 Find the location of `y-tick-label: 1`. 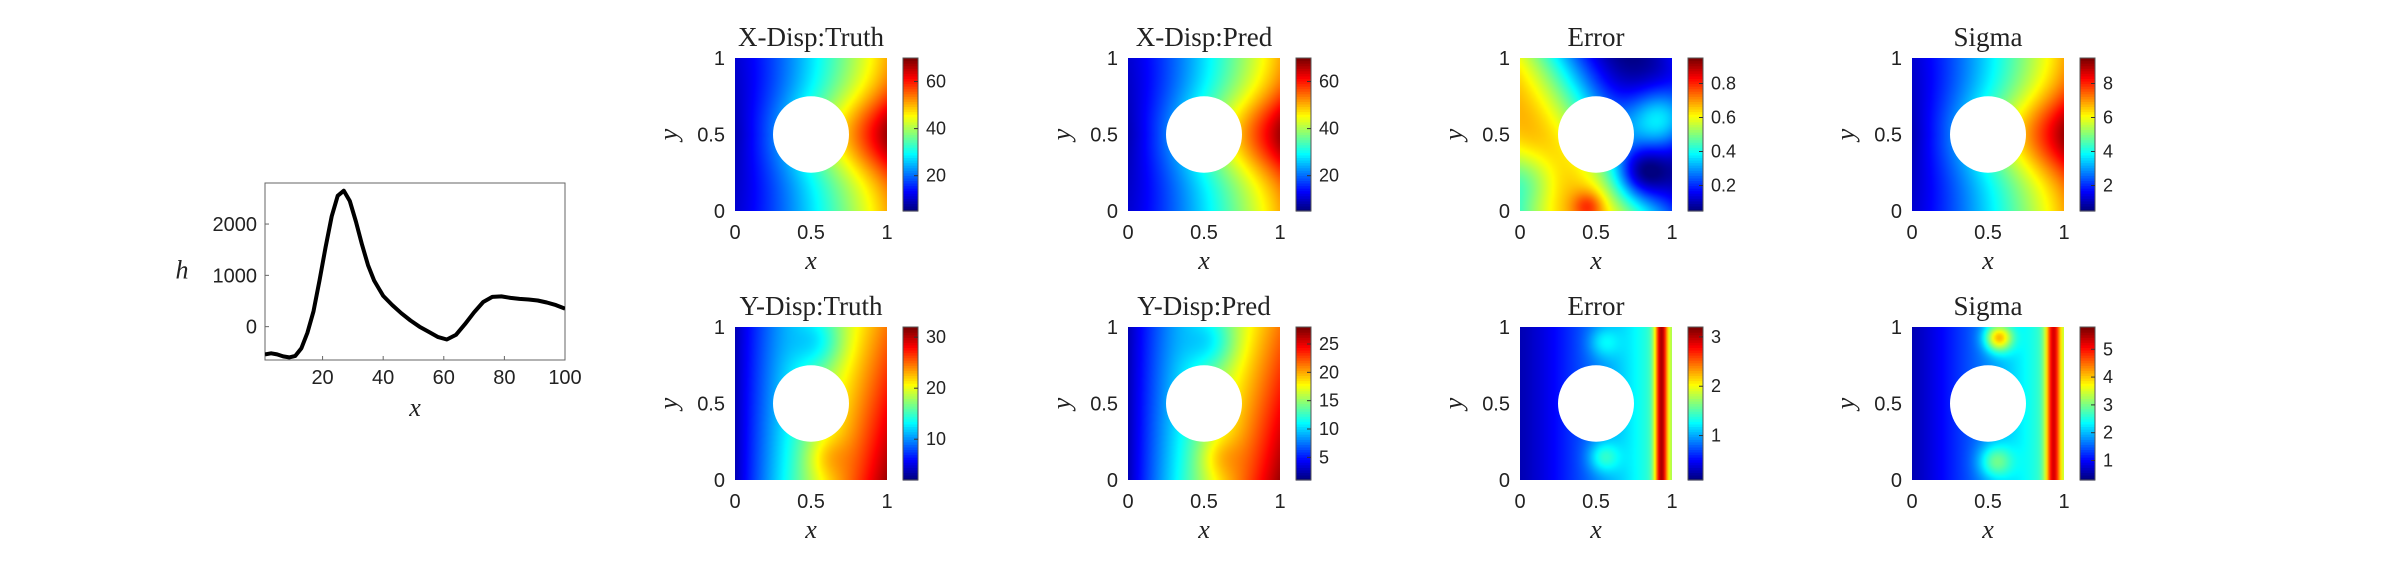

y-tick-label: 1 is located at coordinates (1112, 59).